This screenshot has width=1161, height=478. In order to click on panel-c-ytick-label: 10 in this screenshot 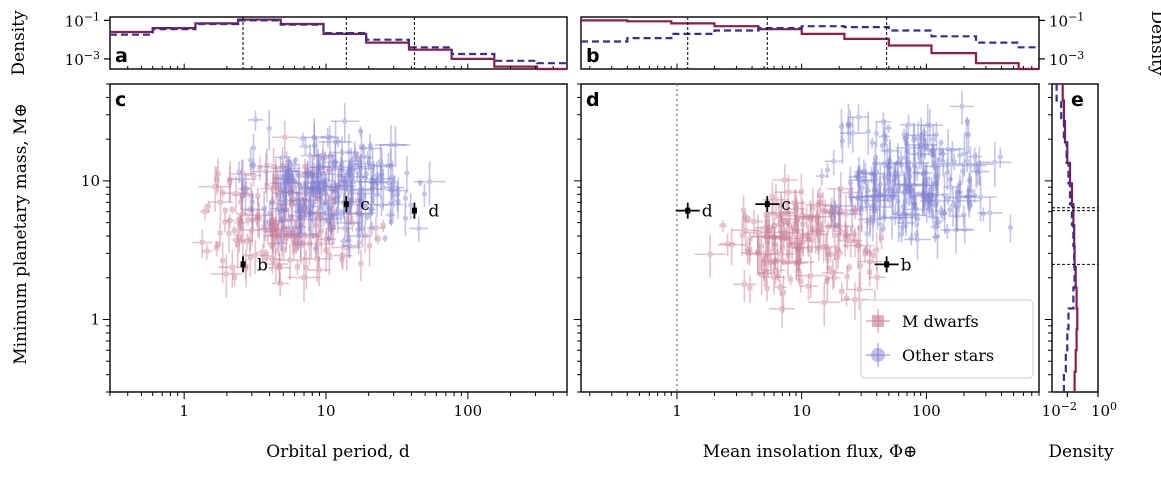, I will do `click(90, 181)`.